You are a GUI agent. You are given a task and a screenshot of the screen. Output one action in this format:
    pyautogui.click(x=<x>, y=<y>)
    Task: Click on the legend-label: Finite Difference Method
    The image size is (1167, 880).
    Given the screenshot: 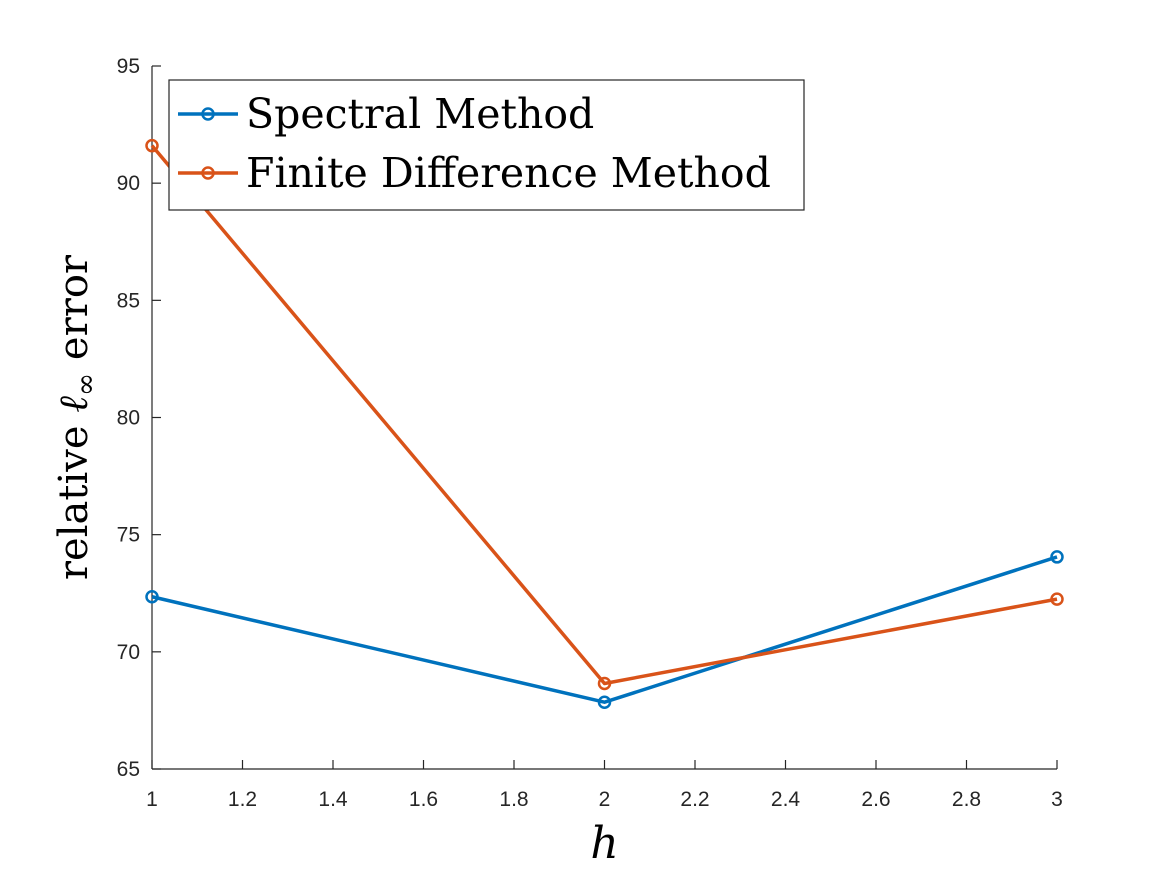 What is the action you would take?
    pyautogui.click(x=508, y=173)
    